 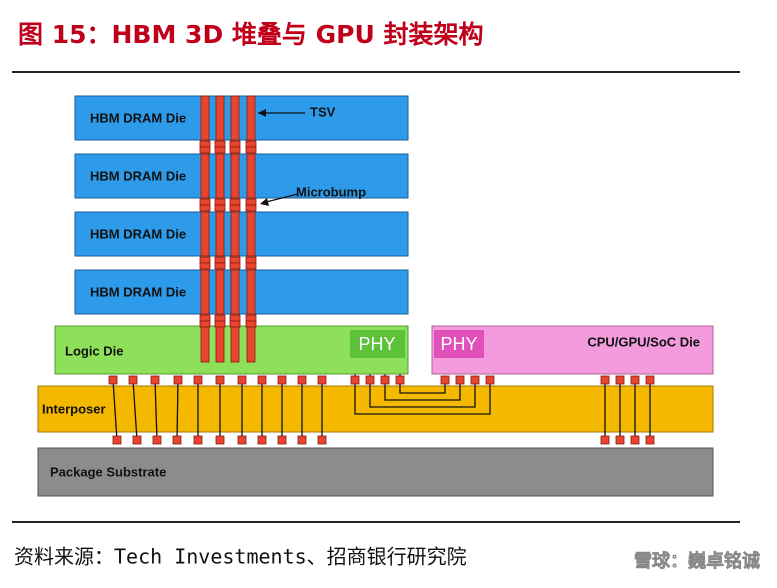 What do you see at coordinates (280, 198) in the screenshot?
I see `arrow` at bounding box center [280, 198].